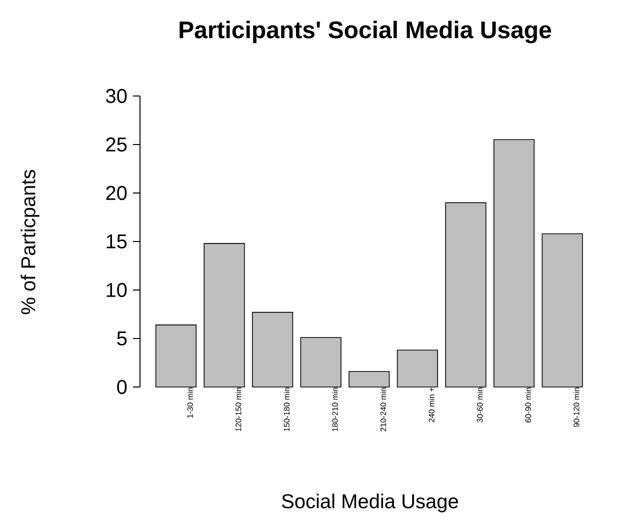 The image size is (626, 517). Describe the element at coordinates (116, 193) in the screenshot. I see `y-tick-label: 20` at that location.